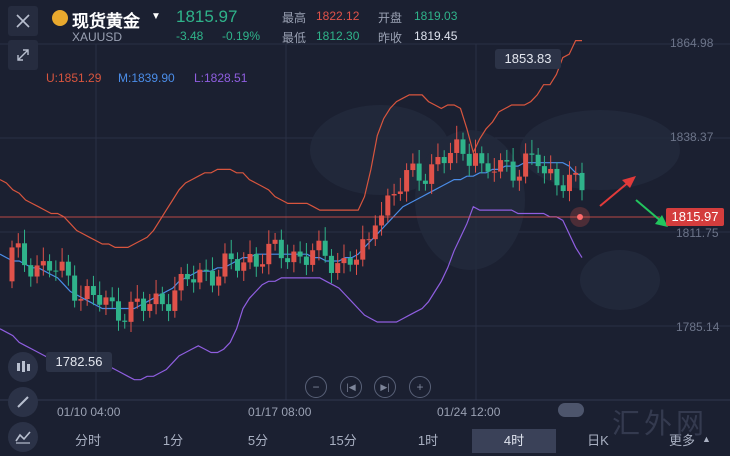  I want to click on y-tick: 1864.98, so click(692, 43).